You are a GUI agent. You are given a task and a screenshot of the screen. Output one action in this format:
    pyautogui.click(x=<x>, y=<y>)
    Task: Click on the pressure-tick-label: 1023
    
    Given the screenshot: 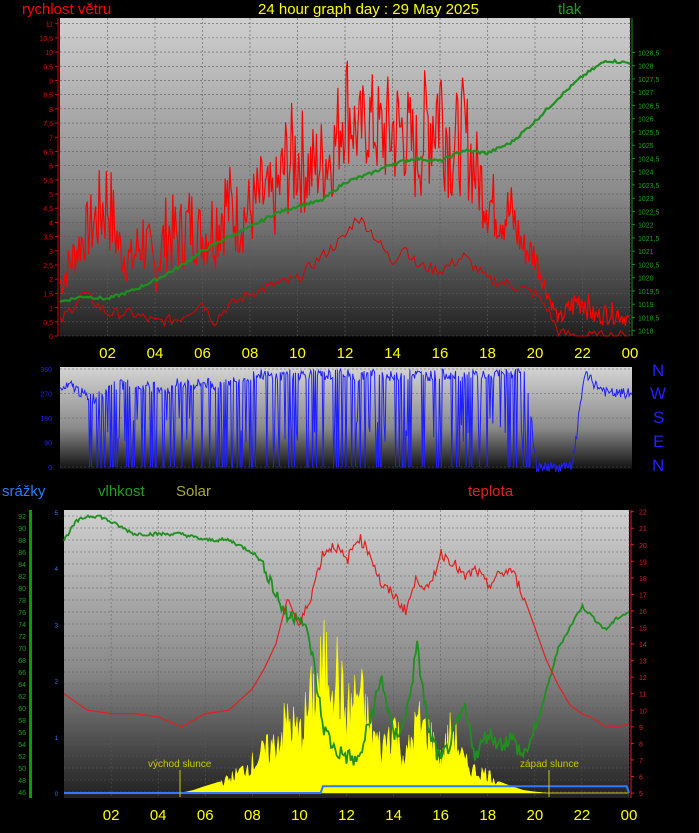 What is the action you would take?
    pyautogui.click(x=646, y=199)
    